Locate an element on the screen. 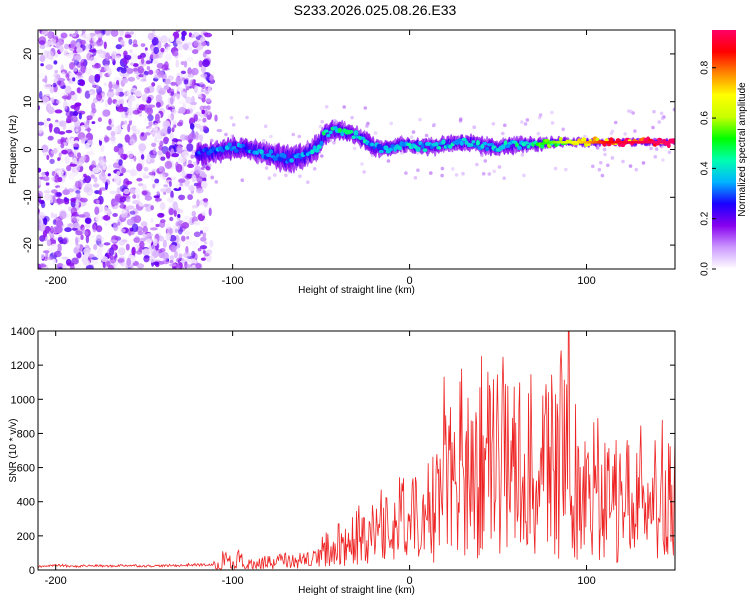  heatmap-xlabel: Height of straight line (km) is located at coordinates (356, 290).